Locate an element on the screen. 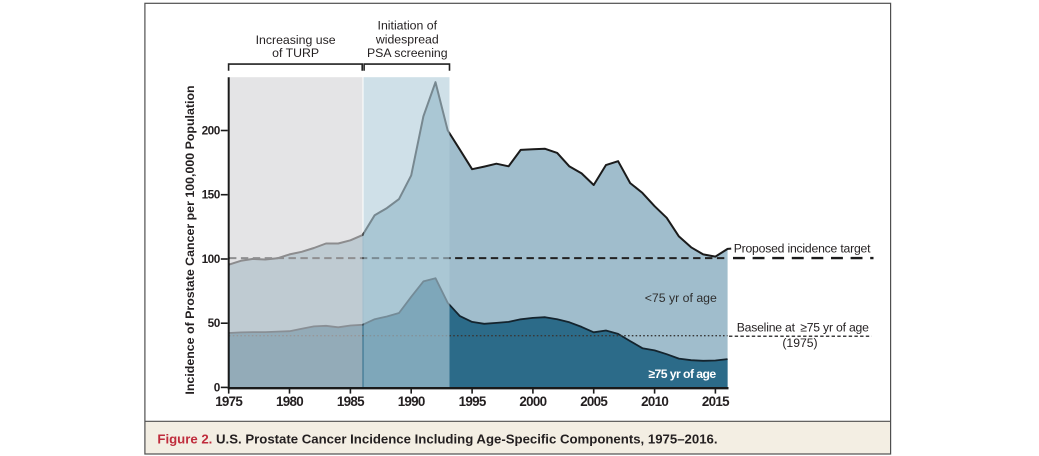  svg-text: 1995 is located at coordinates (473, 401).